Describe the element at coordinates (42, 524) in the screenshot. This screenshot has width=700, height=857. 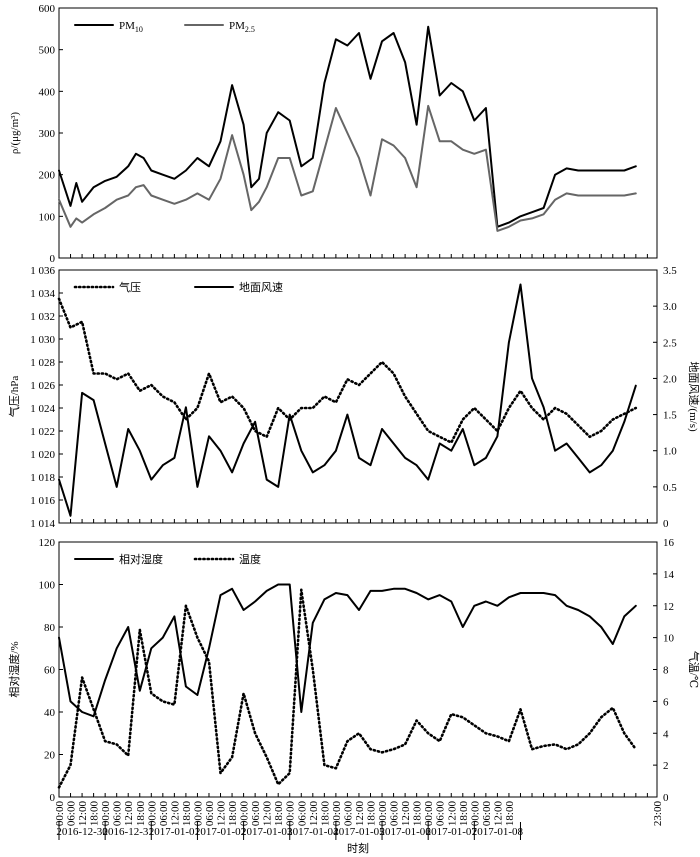
I see `y-tick-label: 1 014` at that location.